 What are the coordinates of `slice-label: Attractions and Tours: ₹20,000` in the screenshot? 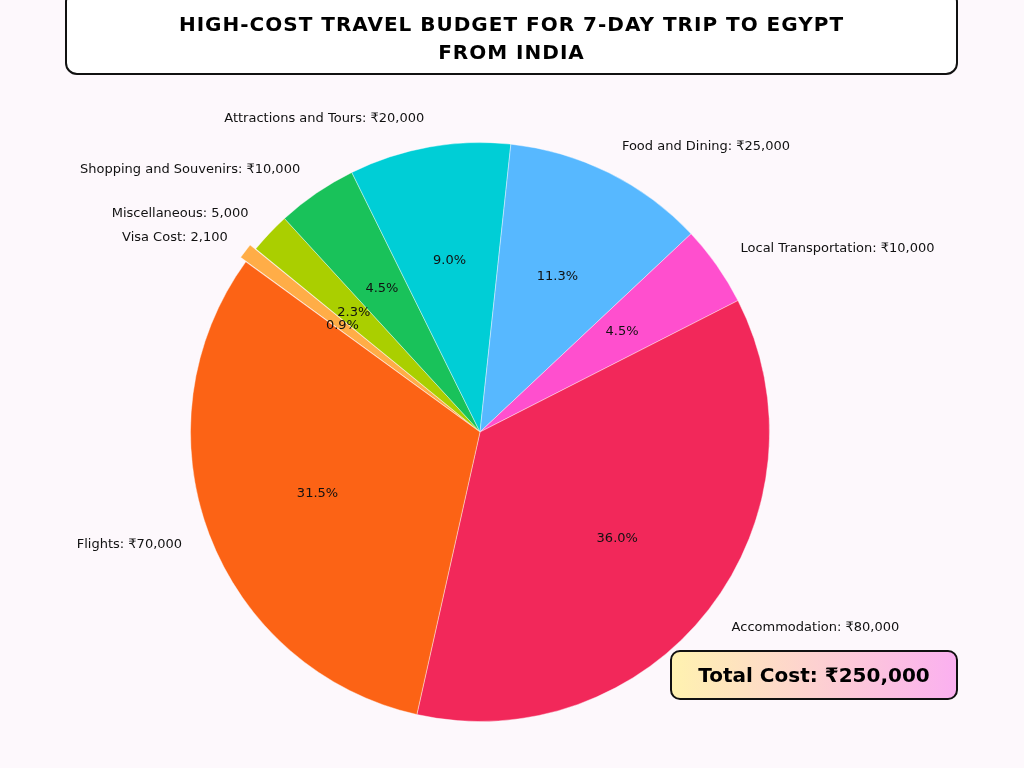 It's located at (324, 117).